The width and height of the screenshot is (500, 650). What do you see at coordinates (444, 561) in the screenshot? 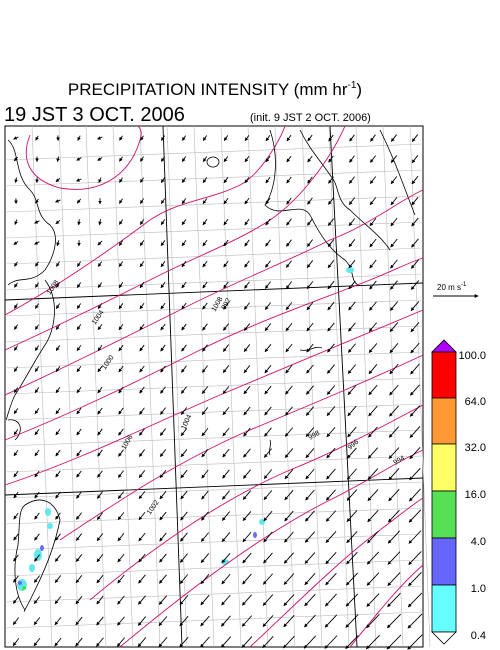
I see `colorbar-segment` at bounding box center [444, 561].